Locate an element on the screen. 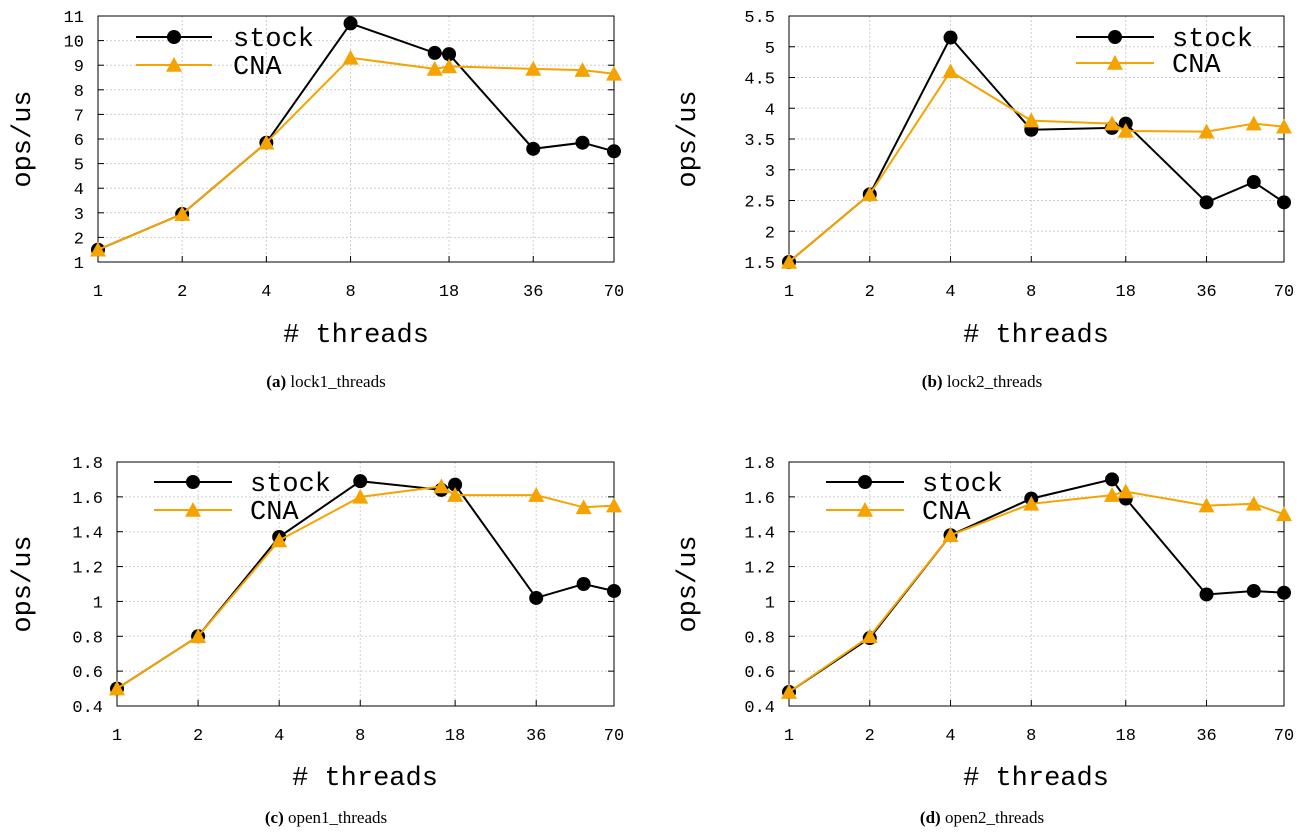  caption-d: (d) open2_threads is located at coordinates (982, 818).